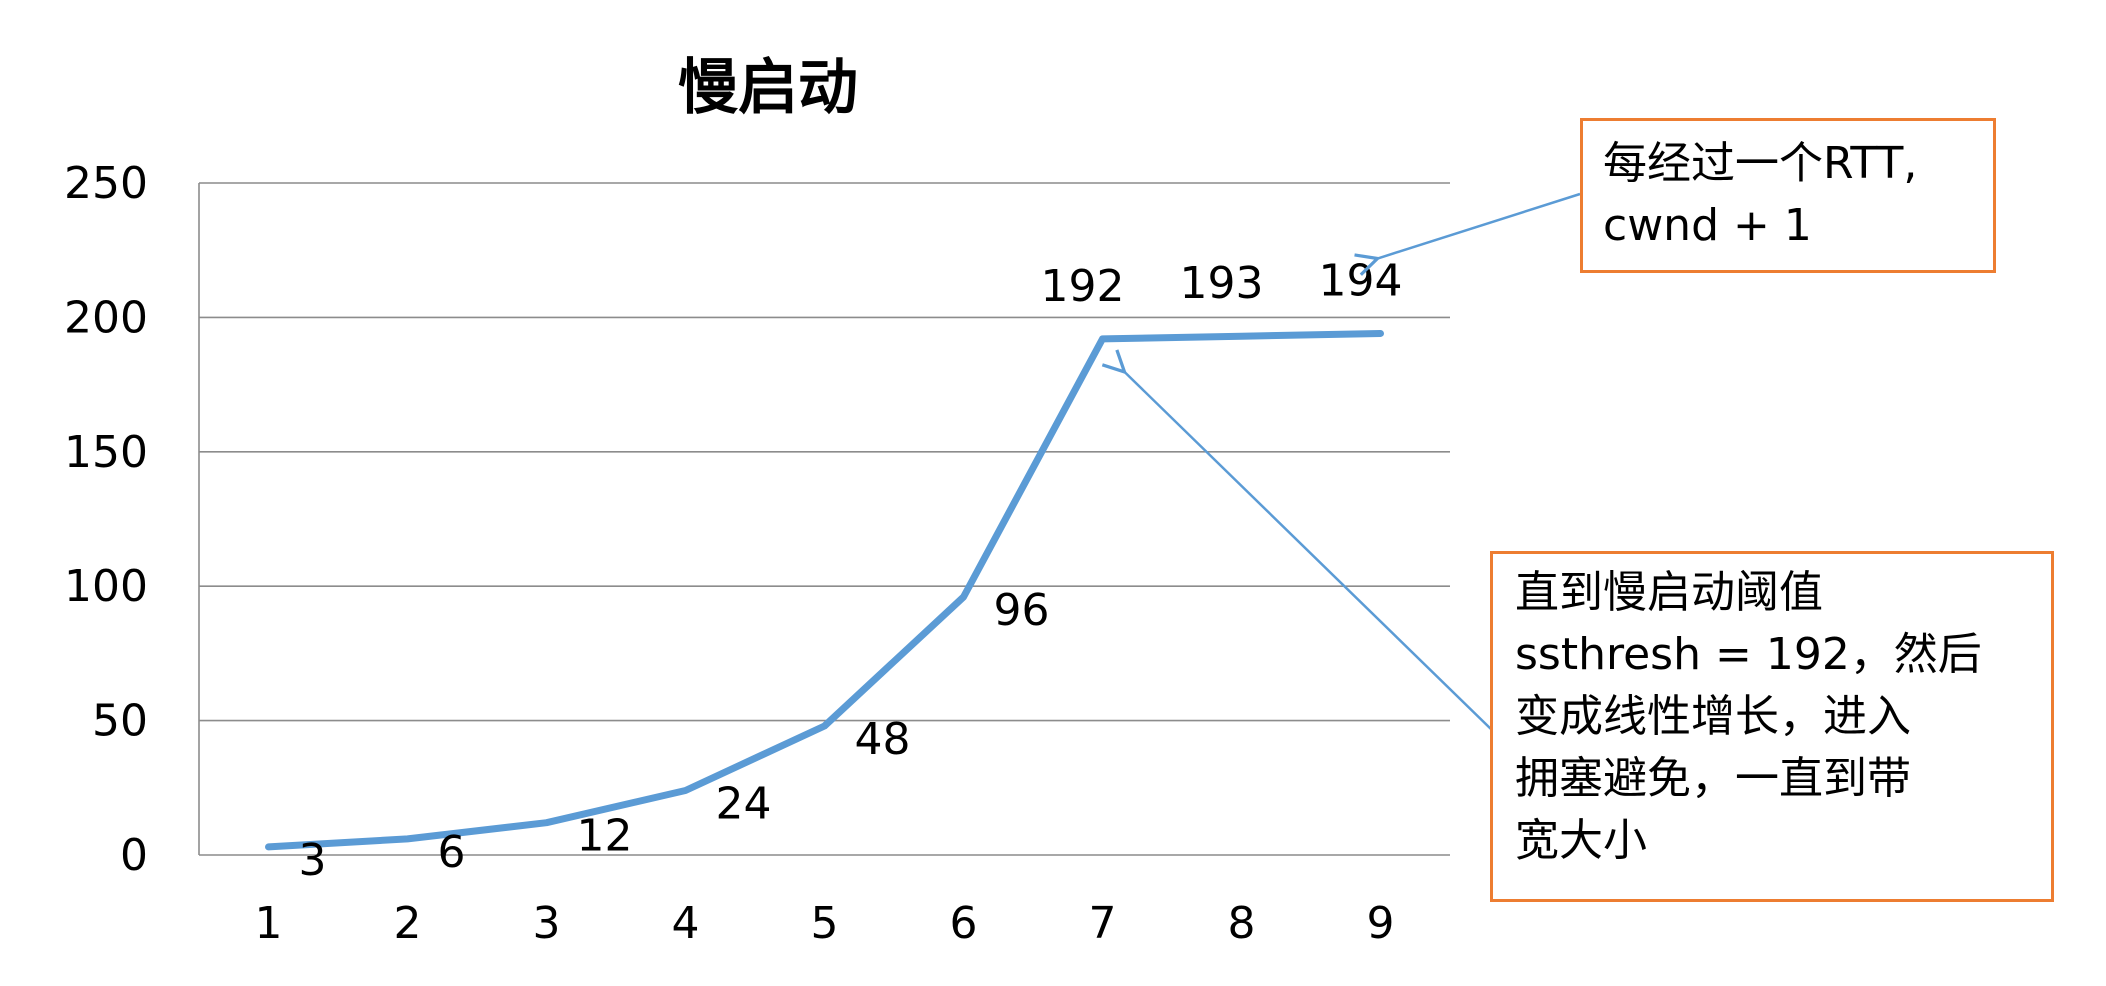 The width and height of the screenshot is (2106, 986). I want to click on y-tick-label: 50, so click(120, 721).